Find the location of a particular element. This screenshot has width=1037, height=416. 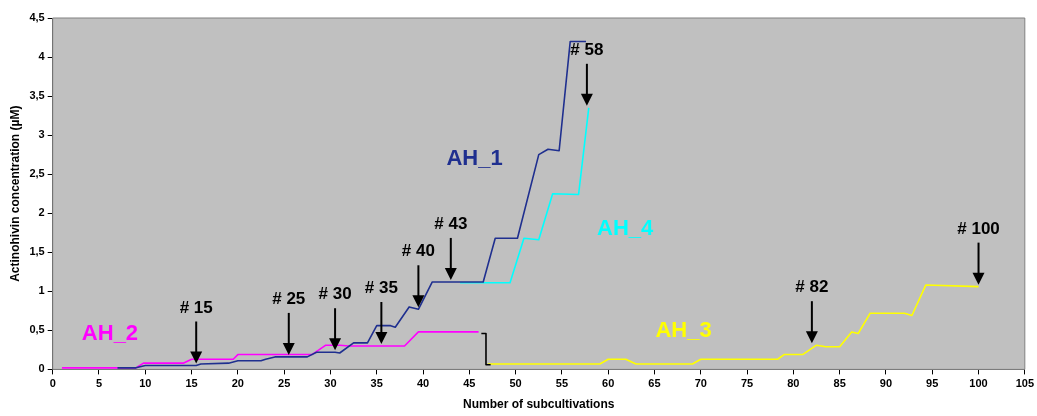

series-label: AH_2 is located at coordinates (110, 333).